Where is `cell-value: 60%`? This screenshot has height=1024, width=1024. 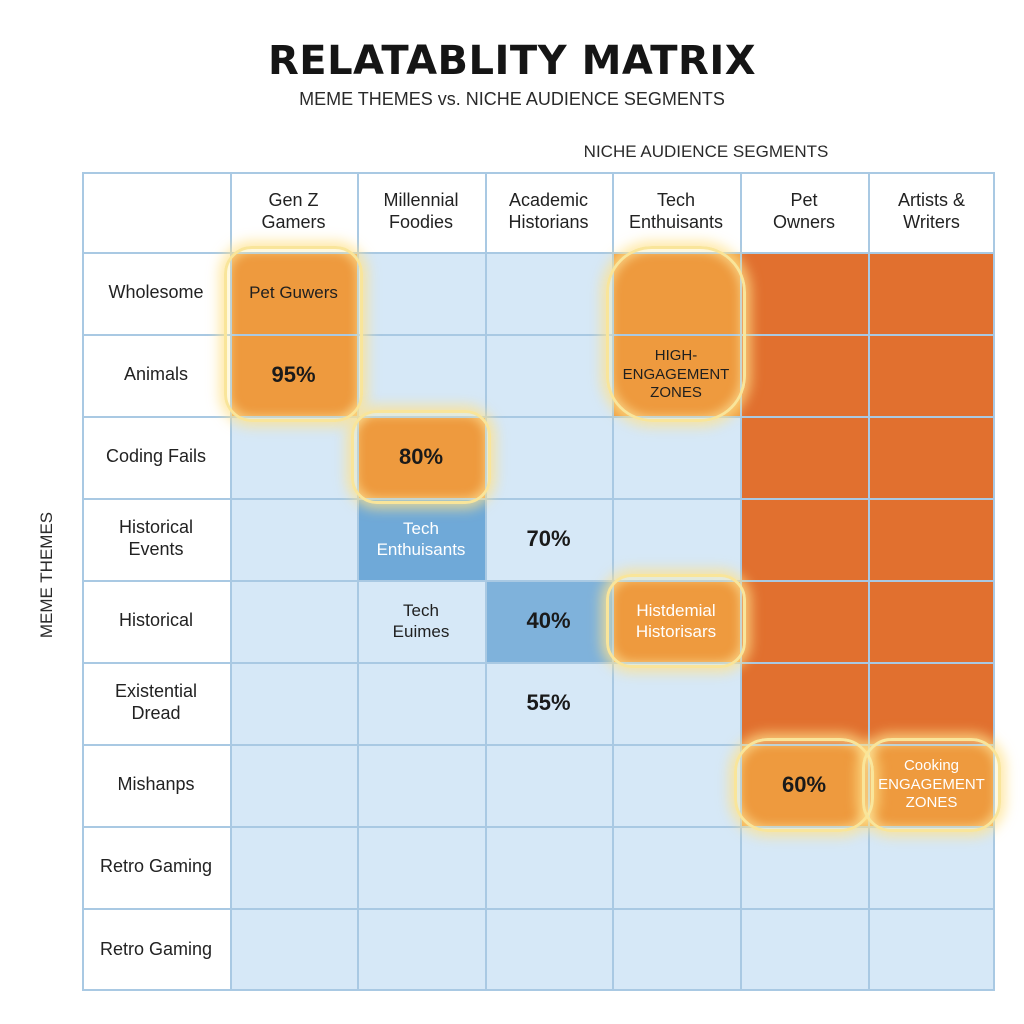
cell-value: 60% is located at coordinates (804, 785).